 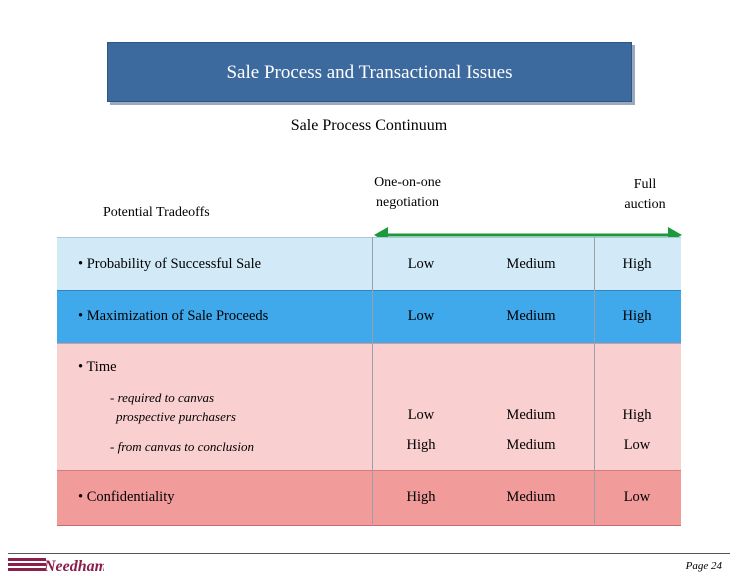 What do you see at coordinates (369, 264) in the screenshot?
I see `band-probability` at bounding box center [369, 264].